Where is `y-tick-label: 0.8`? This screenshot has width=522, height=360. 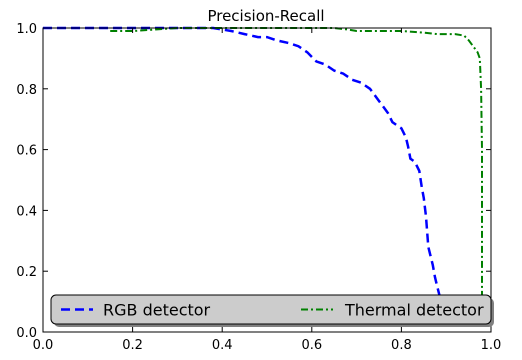
y-tick-label: 0.8 is located at coordinates (26, 90).